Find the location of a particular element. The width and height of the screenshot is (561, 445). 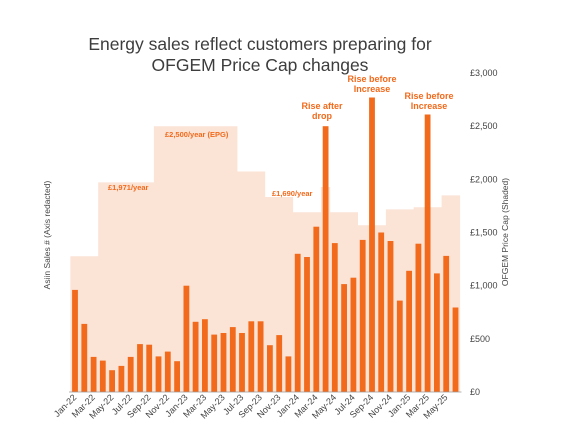

right-axis-label: OFGEM Price Cap (Shaded) is located at coordinates (505, 232).